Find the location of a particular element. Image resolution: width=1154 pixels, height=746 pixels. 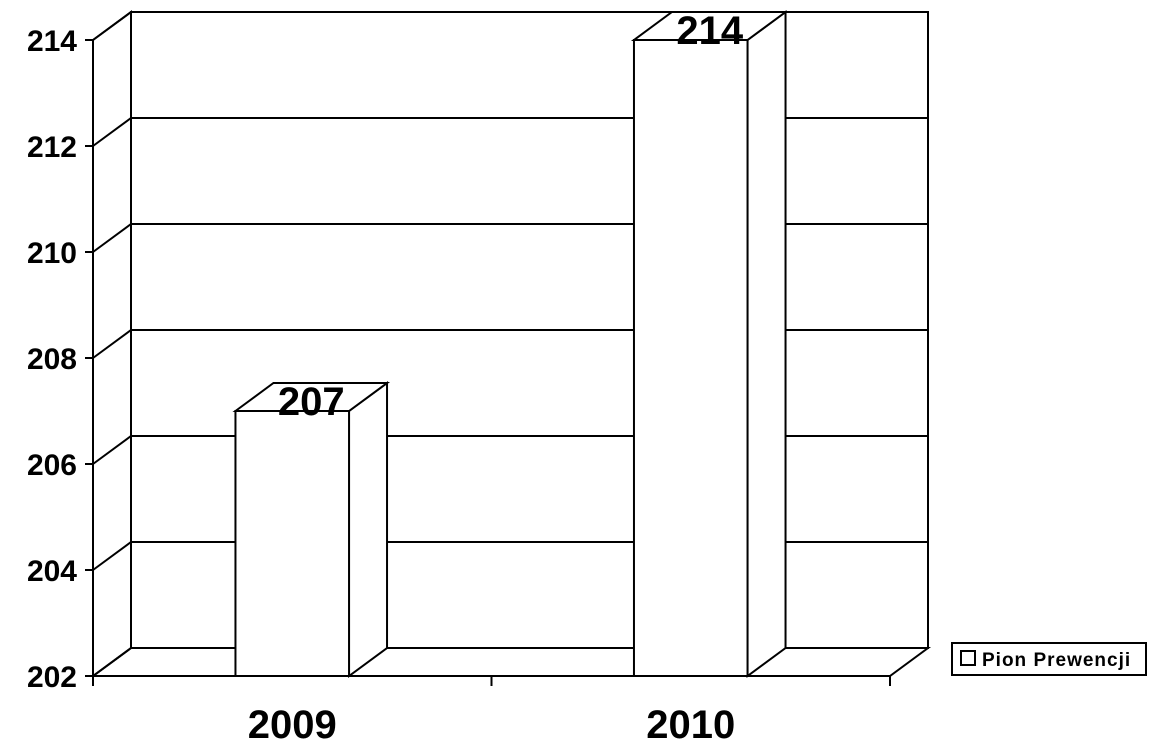

y-tick-label: 212 is located at coordinates (52, 147).